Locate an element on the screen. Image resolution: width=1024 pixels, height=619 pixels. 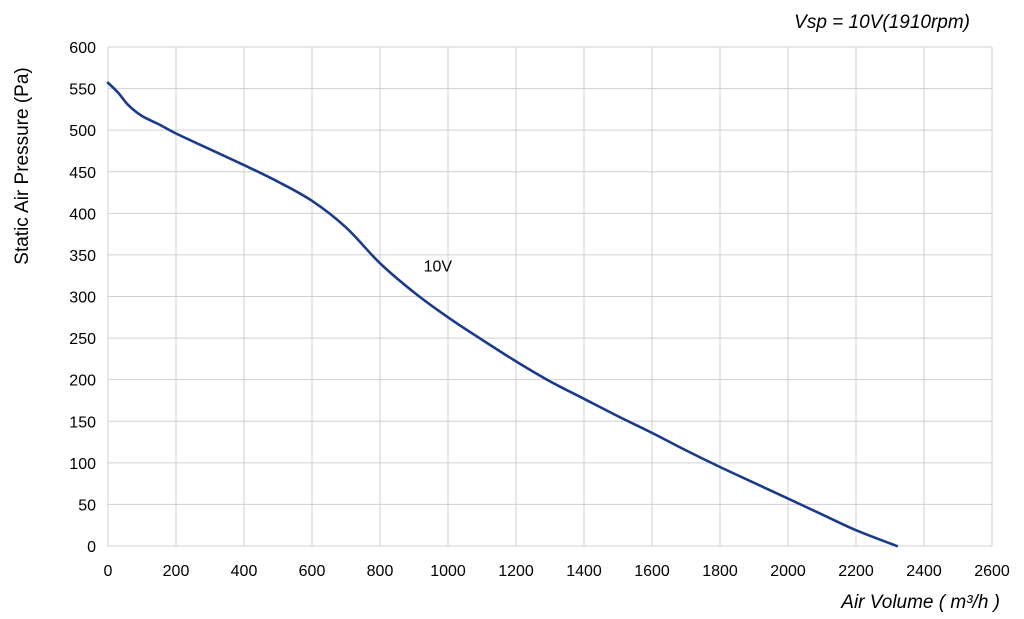
y-tick-label-250: 250 is located at coordinates (82, 339).